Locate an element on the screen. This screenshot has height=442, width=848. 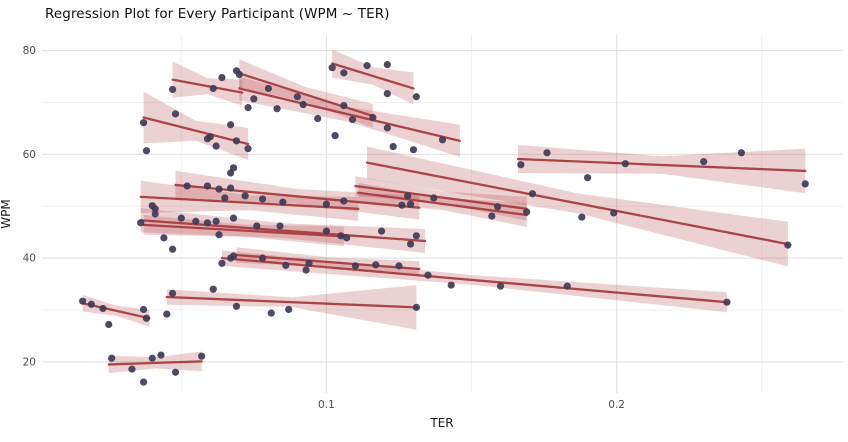
y-tick-label: 20 is located at coordinates (29, 362).